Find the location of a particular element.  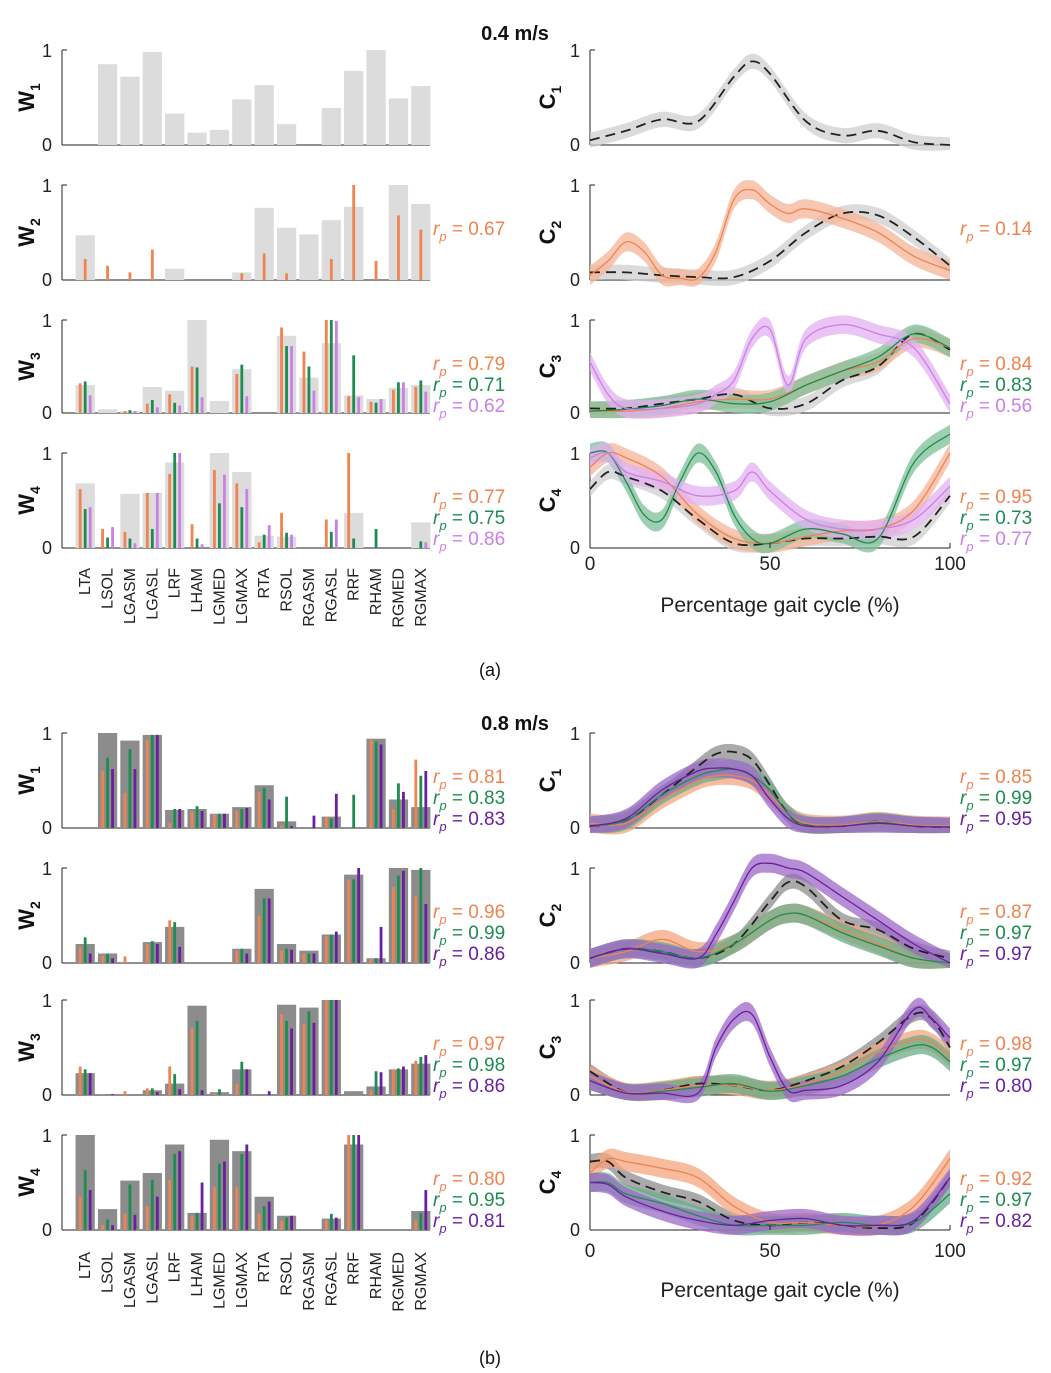

panel-2-muscle-label-RGMAX: RGMAX is located at coordinates (421, 1281).